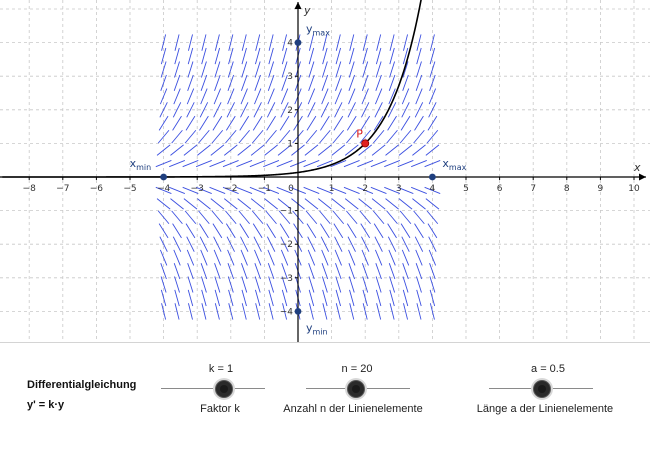  I want to click on slider-k-knob, so click(224, 389).